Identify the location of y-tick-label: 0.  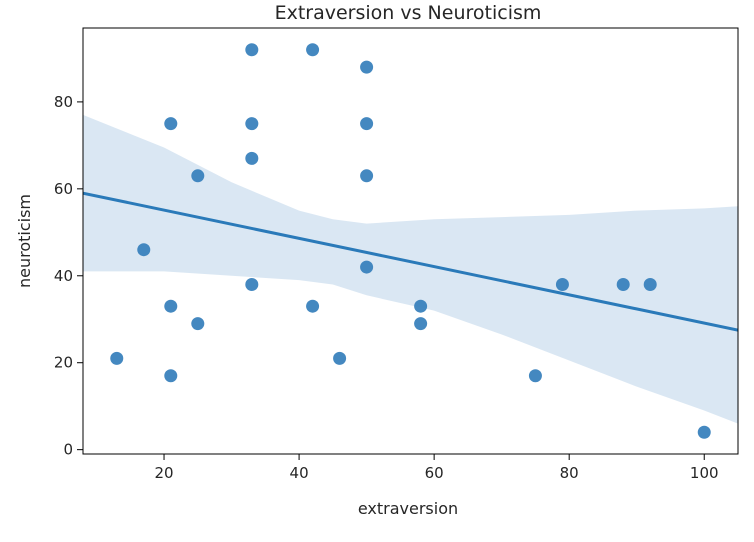
(68, 450).